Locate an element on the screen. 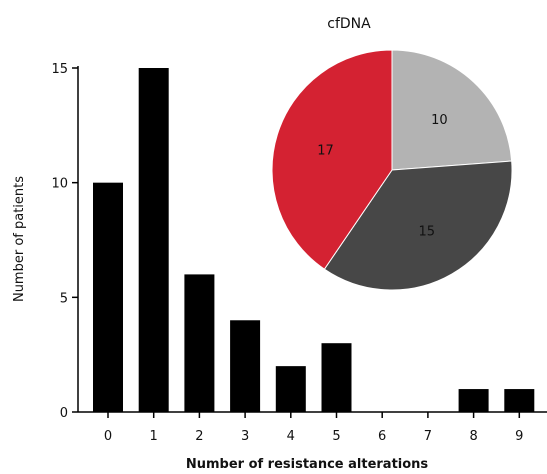 This screenshot has width=547, height=474. pie-slice-labels: 10 15 17 is located at coordinates (382, 176).